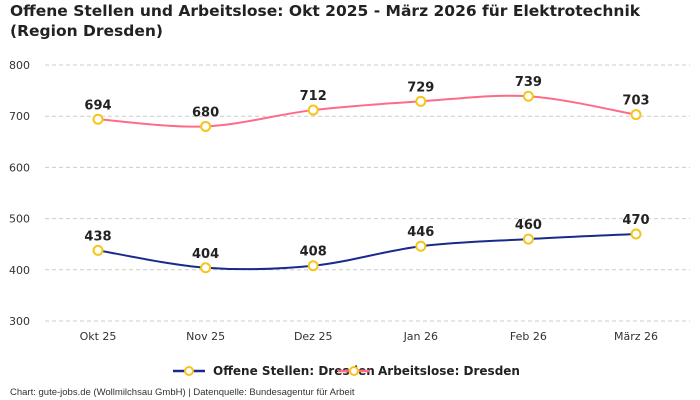 The width and height of the screenshot is (700, 400). Describe the element at coordinates (97, 105) in the screenshot. I see `data-label: 694` at that location.